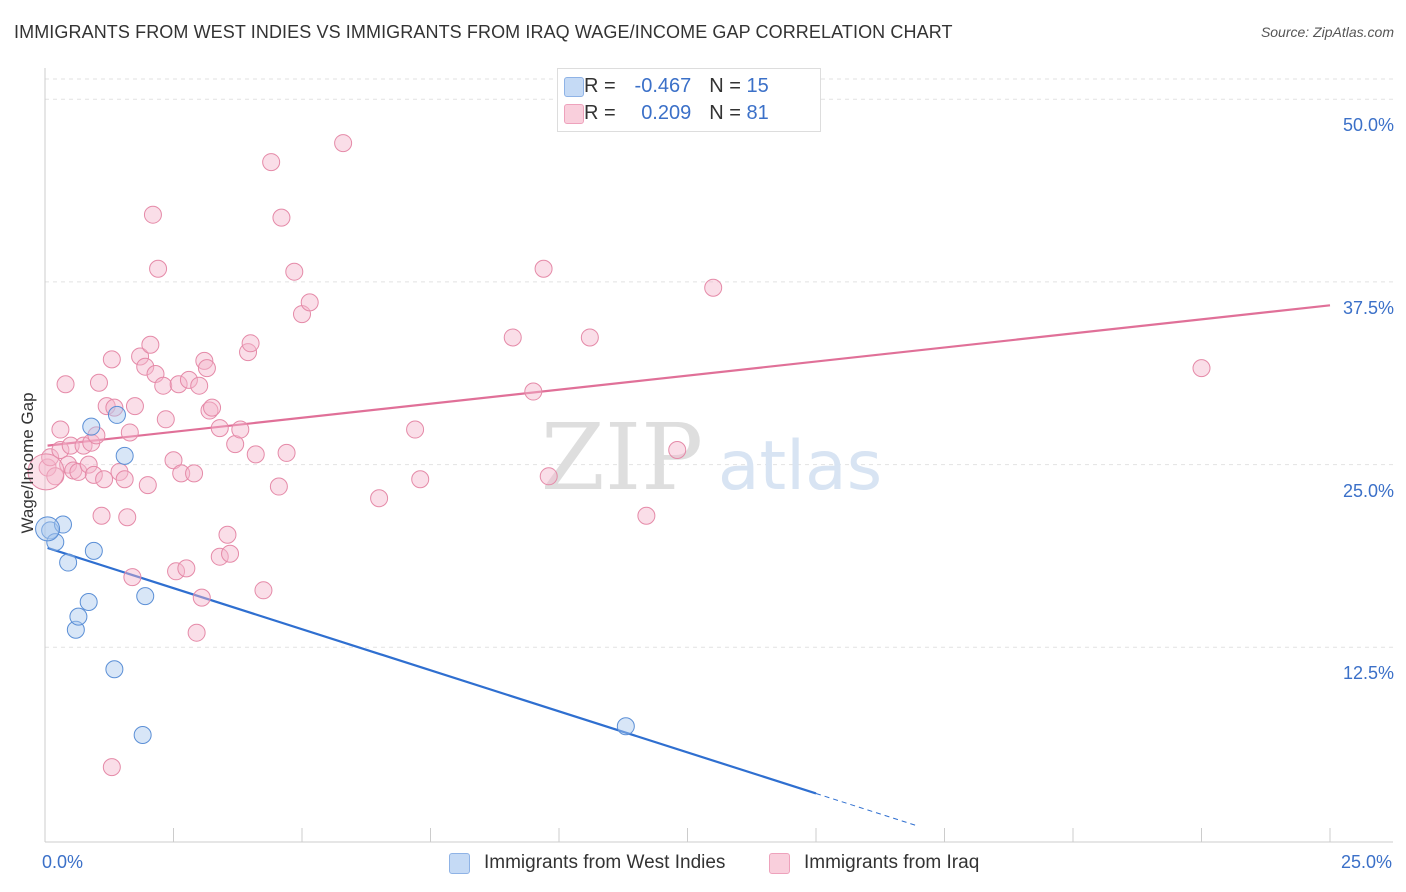 The width and height of the screenshot is (1406, 892). Describe the element at coordinates (757, 112) in the screenshot. I see `legend-n-iraq: 81` at that location.